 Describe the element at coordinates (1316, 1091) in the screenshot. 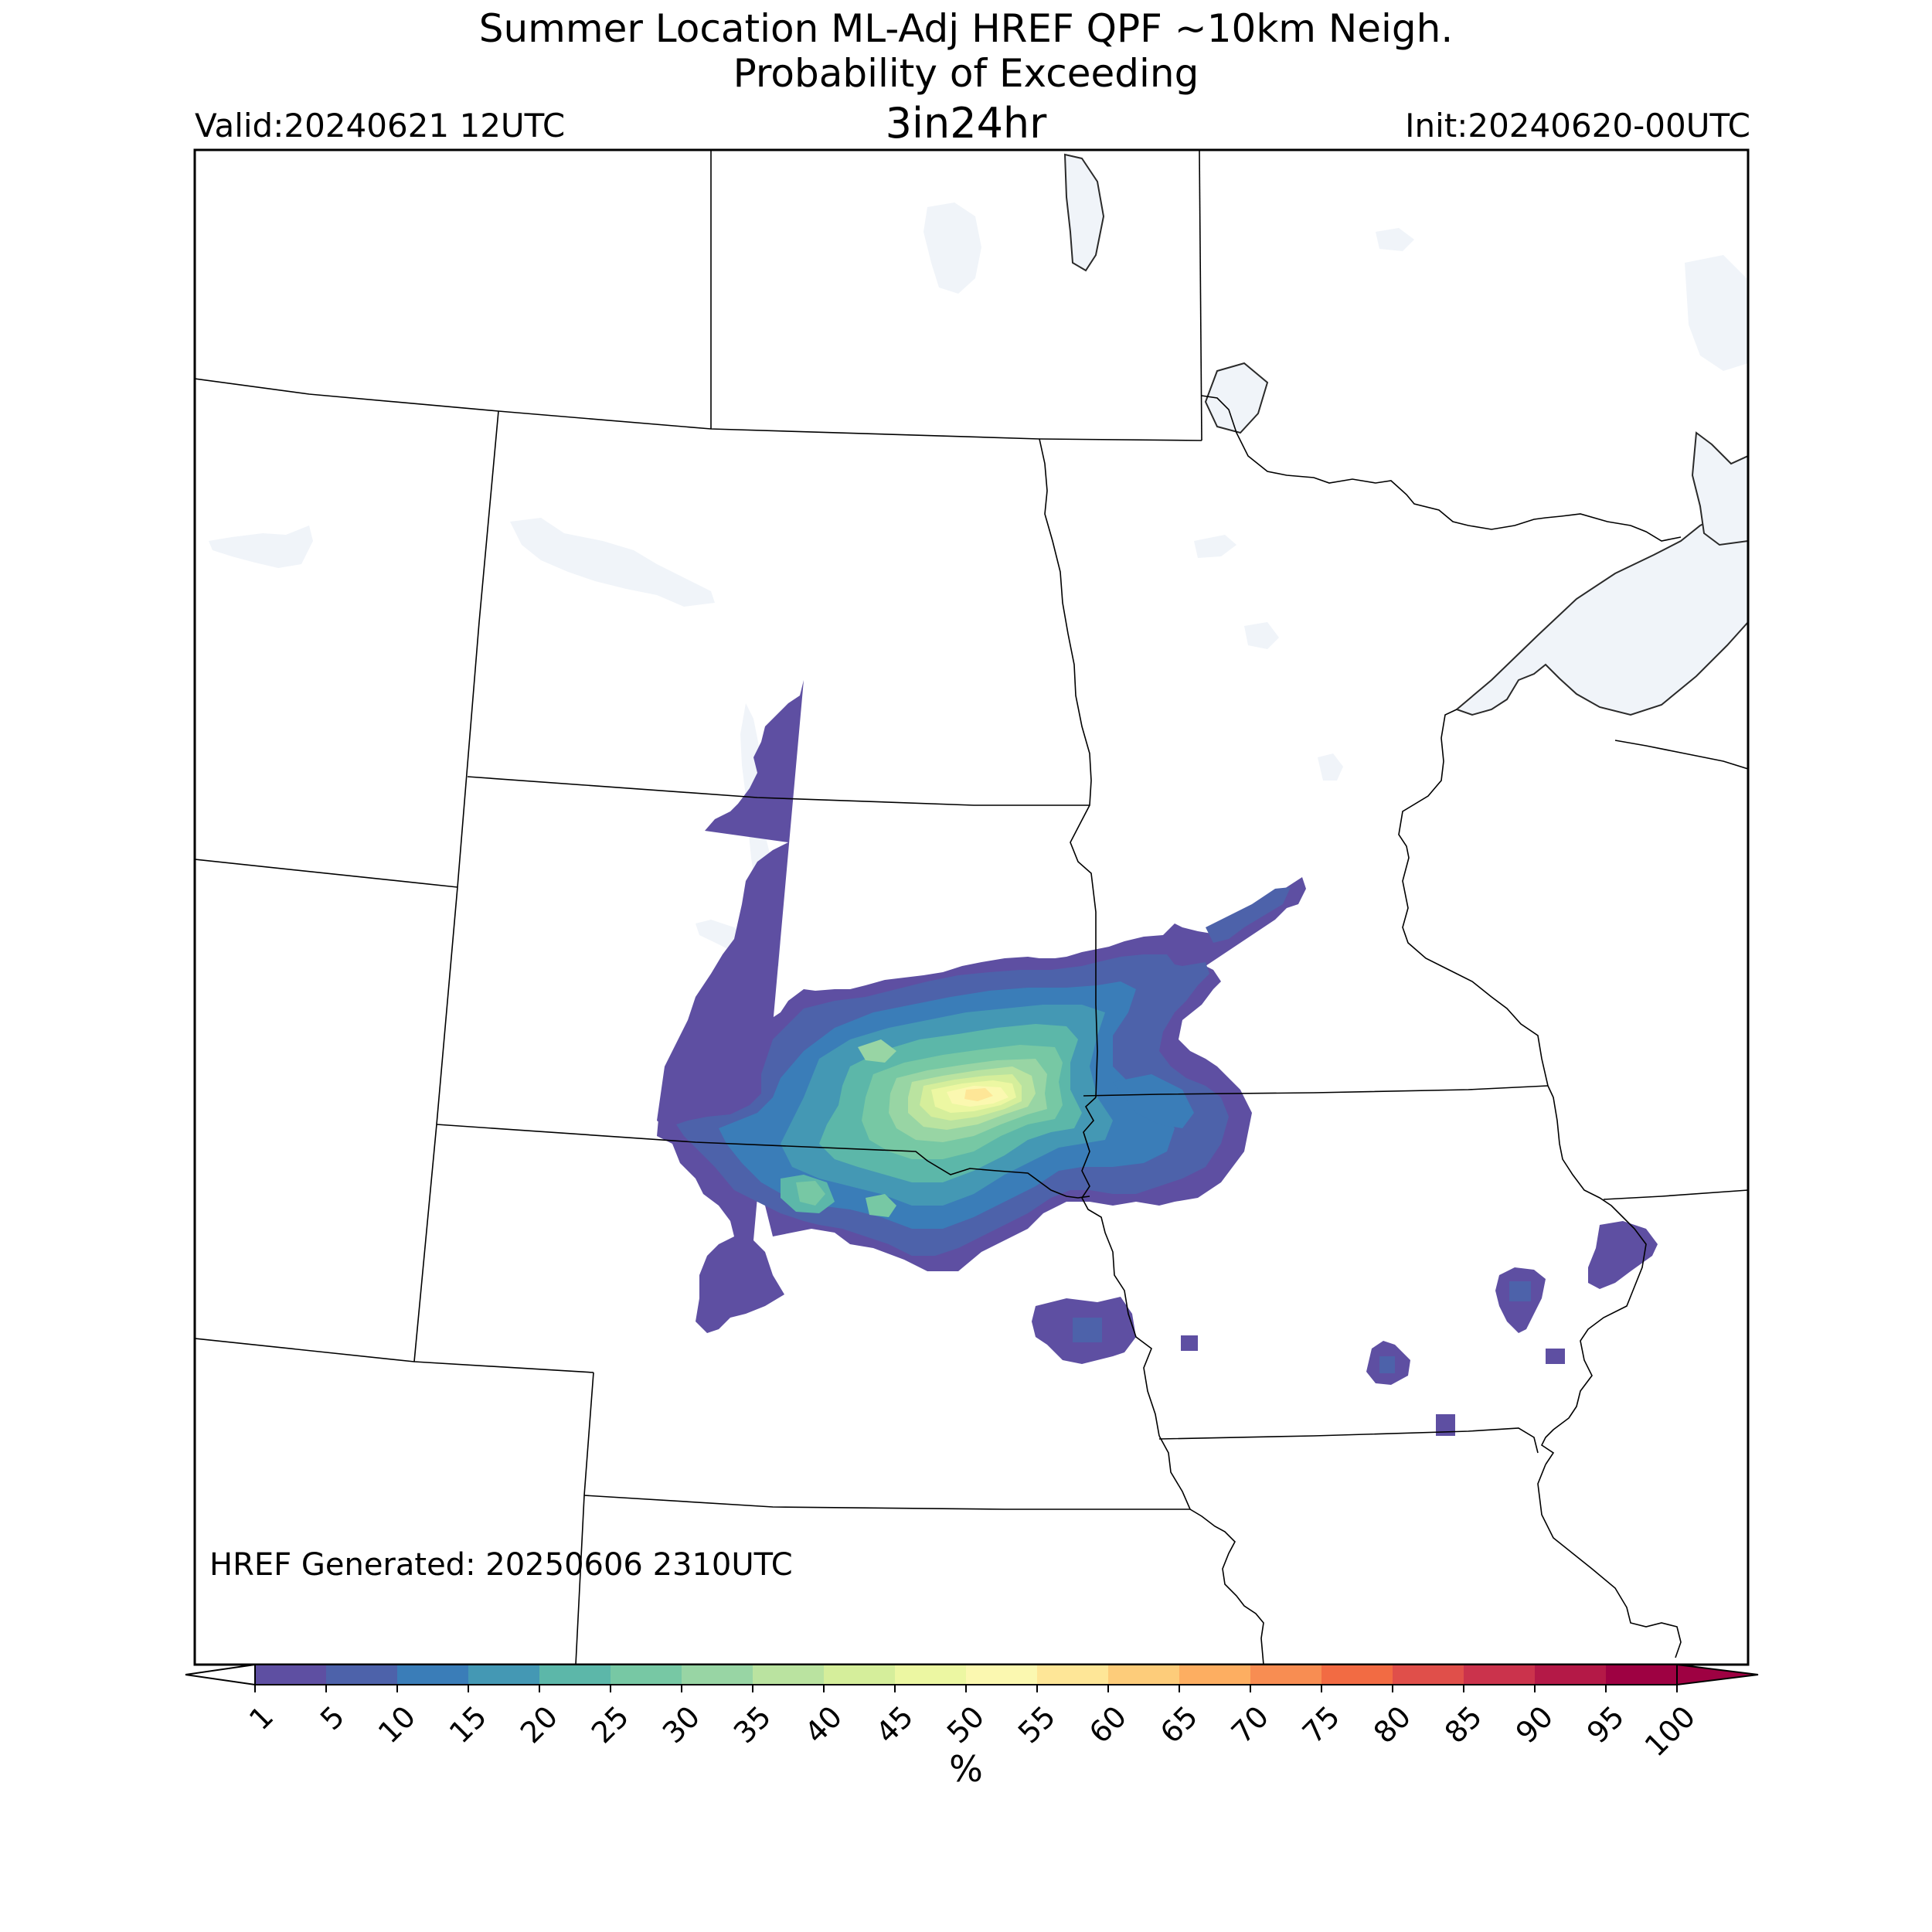

I see `mn-ia-line` at that location.